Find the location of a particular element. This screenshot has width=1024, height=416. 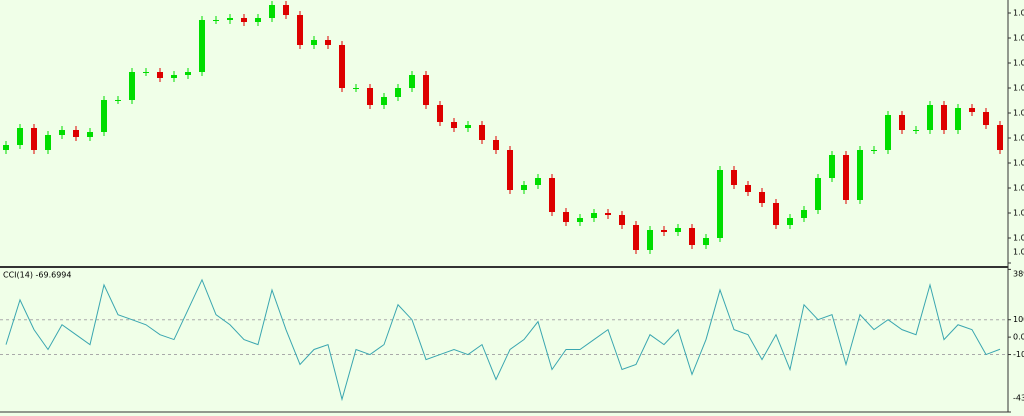

indicator-title: CCI(14) -69.6994 is located at coordinates (37, 275).